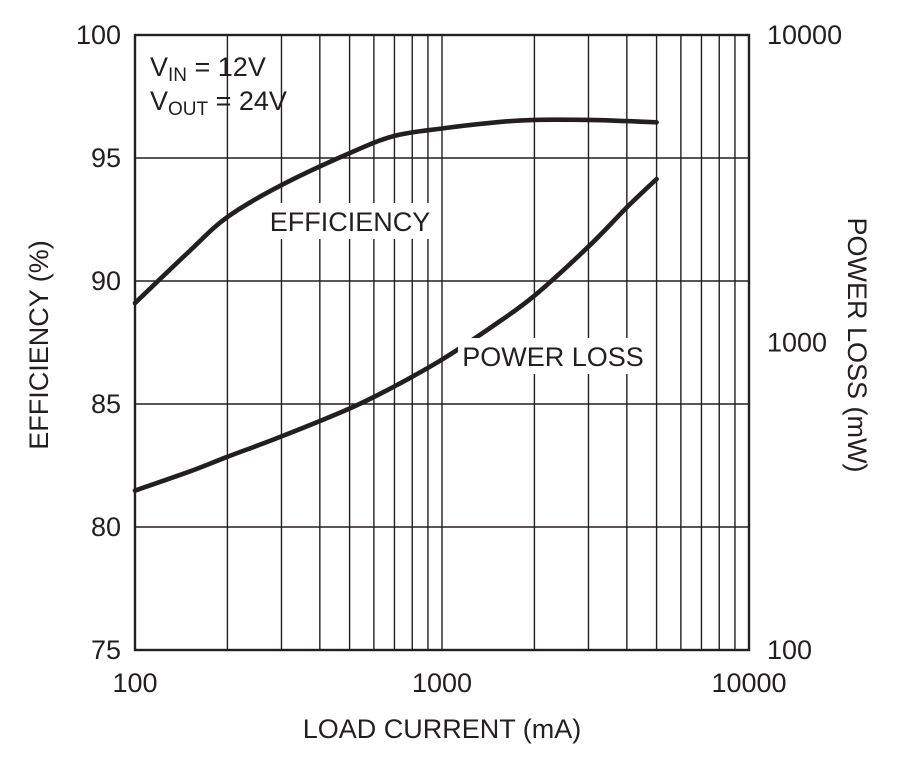  I want to click on x-tick-label: 100, so click(134, 683).